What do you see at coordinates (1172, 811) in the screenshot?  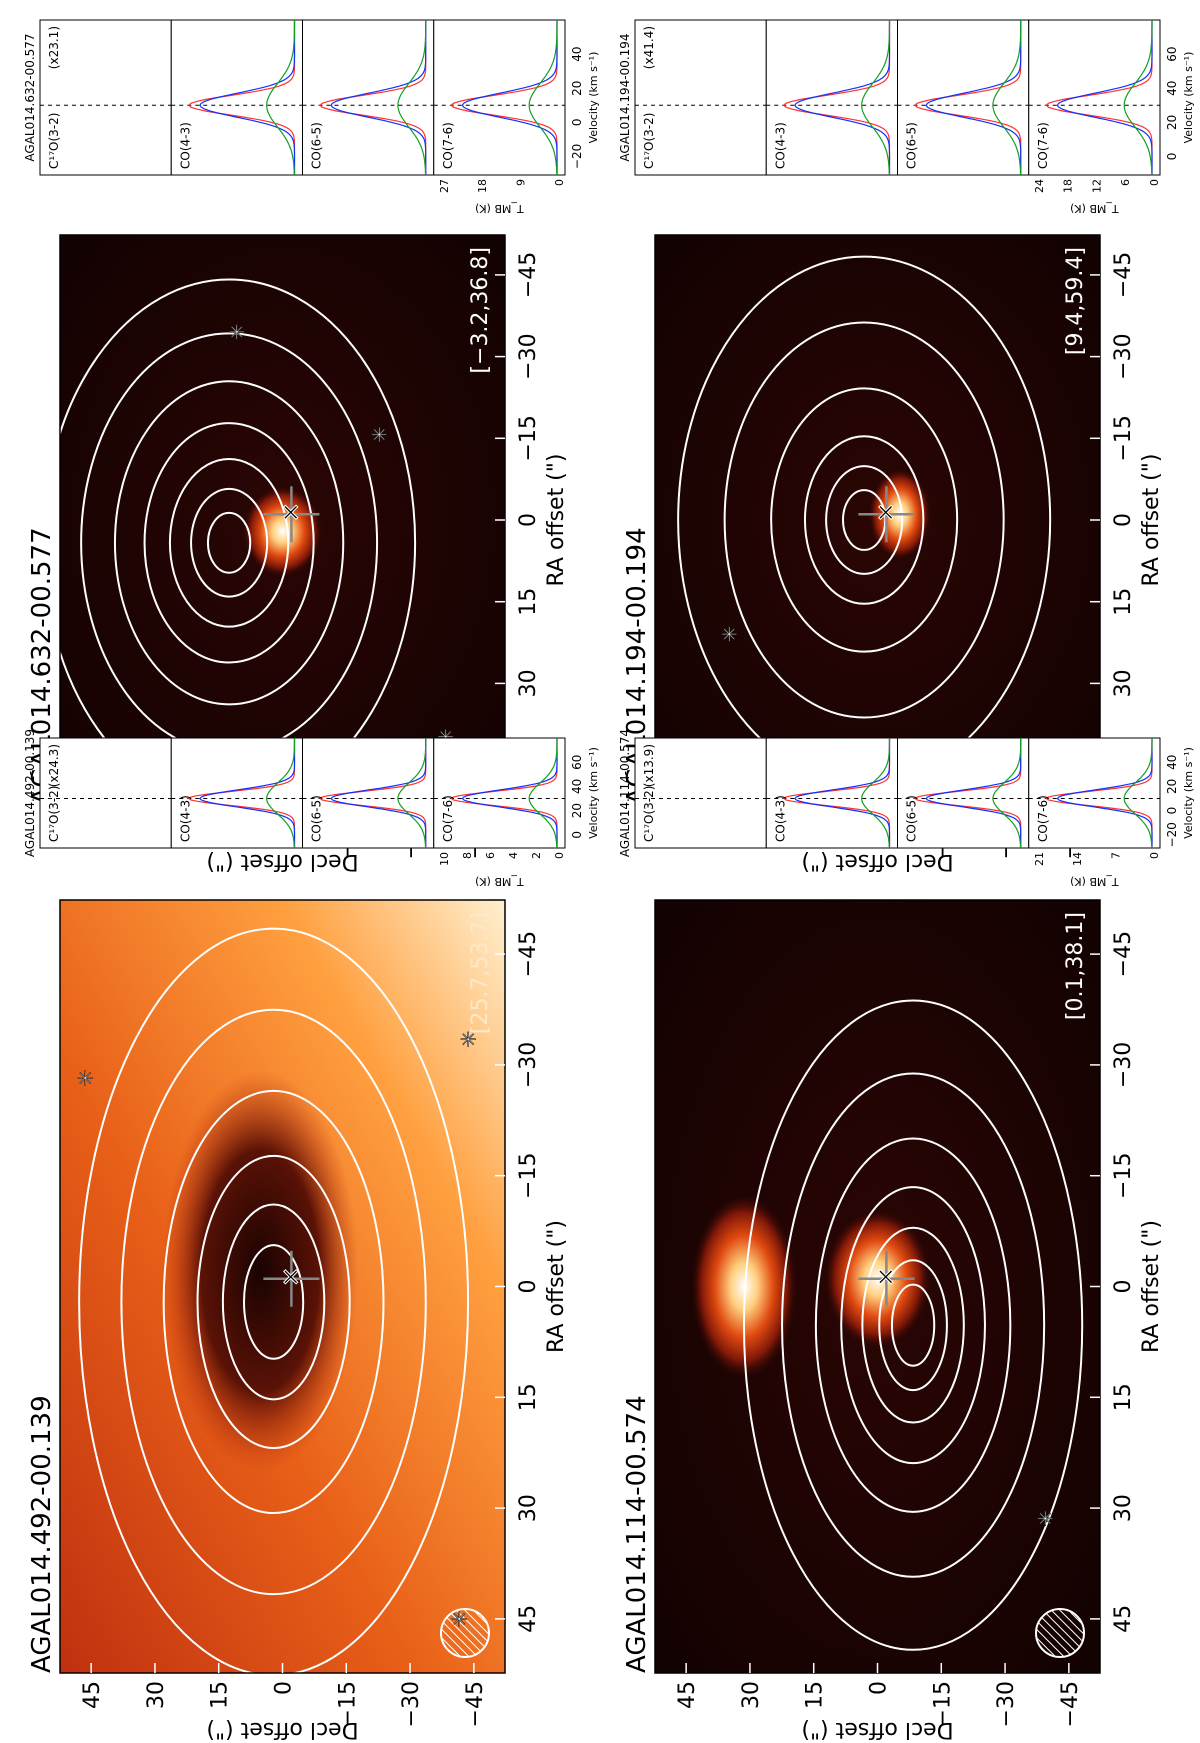 I see `velocity-tick-label: 0` at bounding box center [1172, 811].